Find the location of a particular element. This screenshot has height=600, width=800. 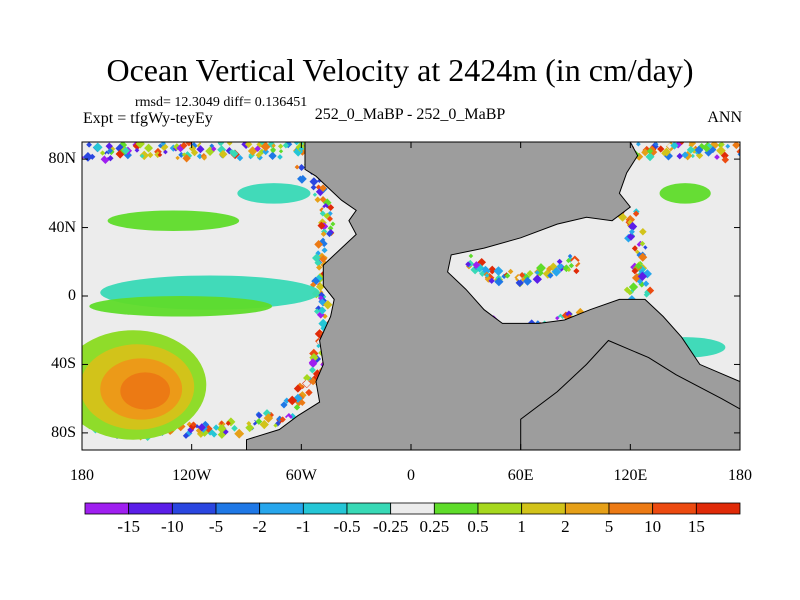

colorbar-label: -5 is located at coordinates (216, 526).